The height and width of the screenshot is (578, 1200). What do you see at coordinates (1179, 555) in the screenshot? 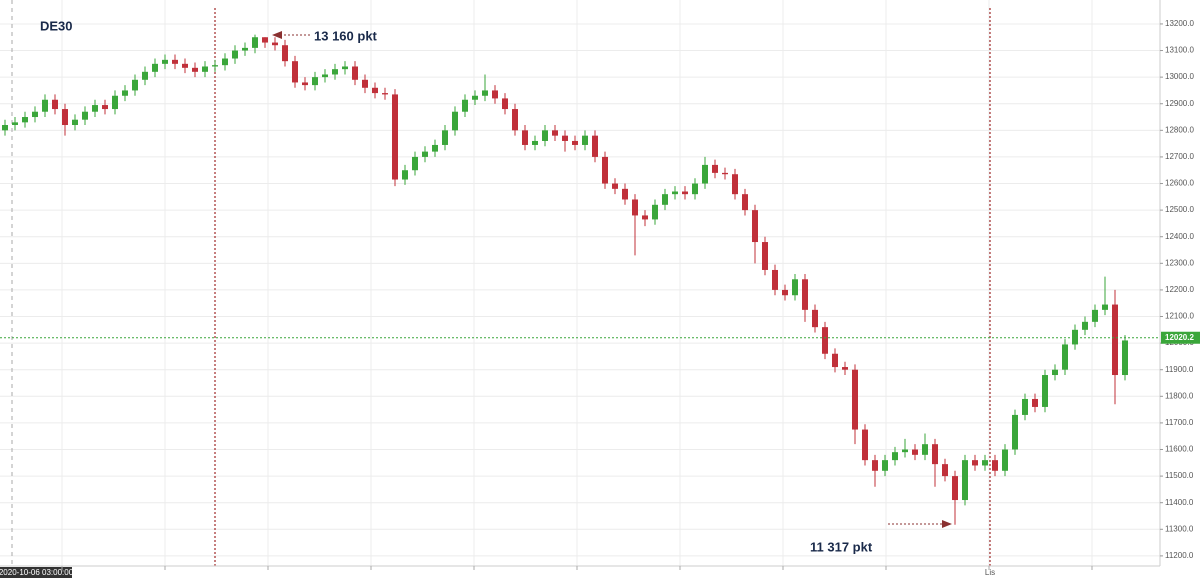
I see `y-tick-label: 11200.0` at bounding box center [1179, 555].